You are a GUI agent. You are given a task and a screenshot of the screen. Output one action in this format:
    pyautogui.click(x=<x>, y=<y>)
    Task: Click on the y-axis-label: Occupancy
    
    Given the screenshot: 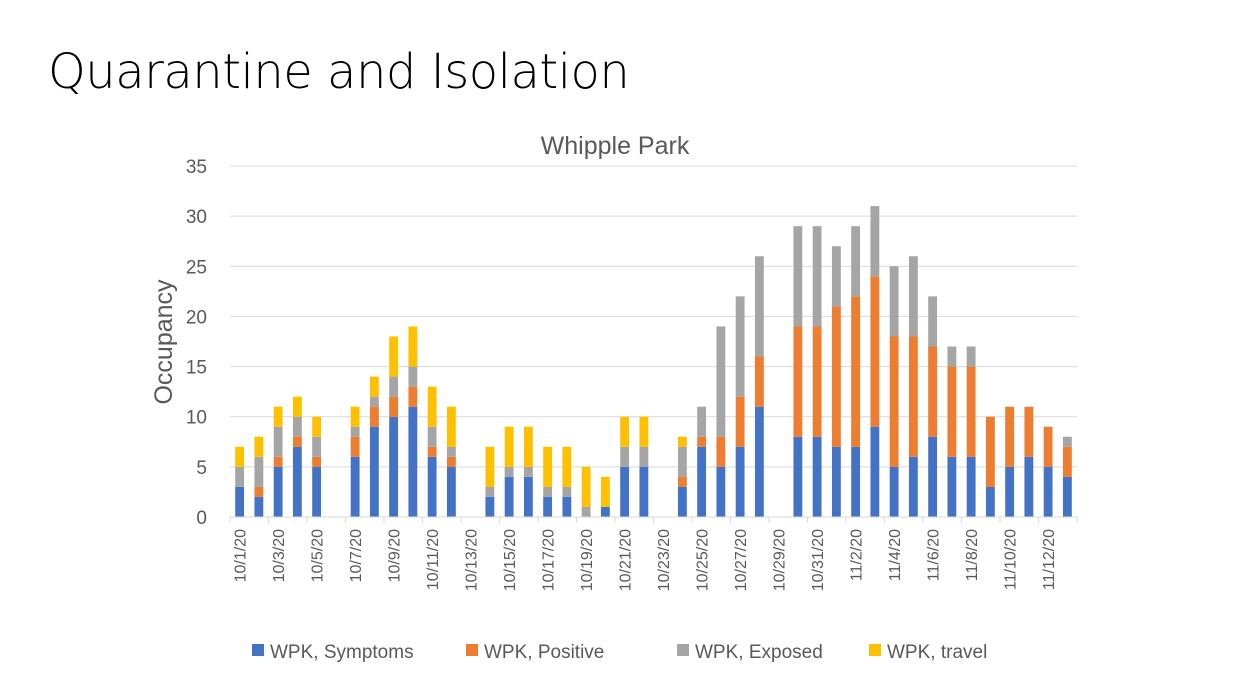 What is the action you would take?
    pyautogui.click(x=164, y=342)
    